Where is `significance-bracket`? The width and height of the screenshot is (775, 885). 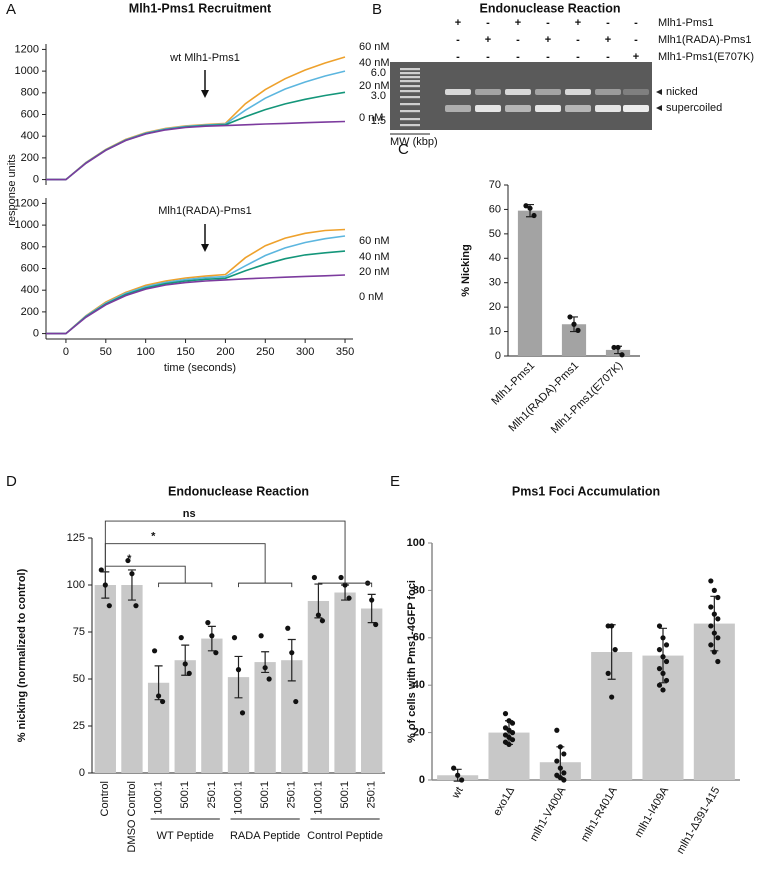 significance-bracket is located at coordinates (238, 554).